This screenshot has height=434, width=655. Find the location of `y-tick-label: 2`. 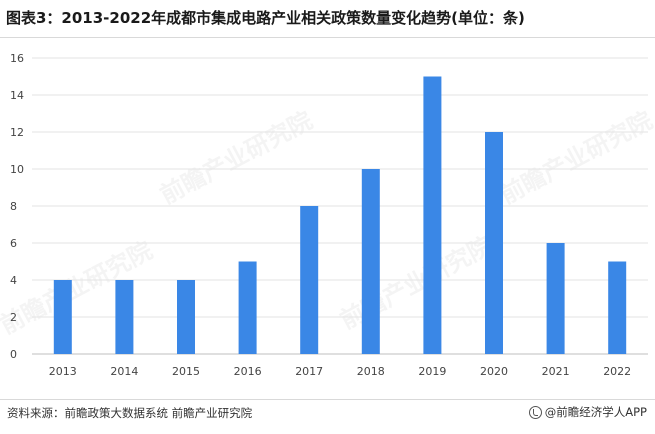

y-tick-label: 2 is located at coordinates (13, 317).